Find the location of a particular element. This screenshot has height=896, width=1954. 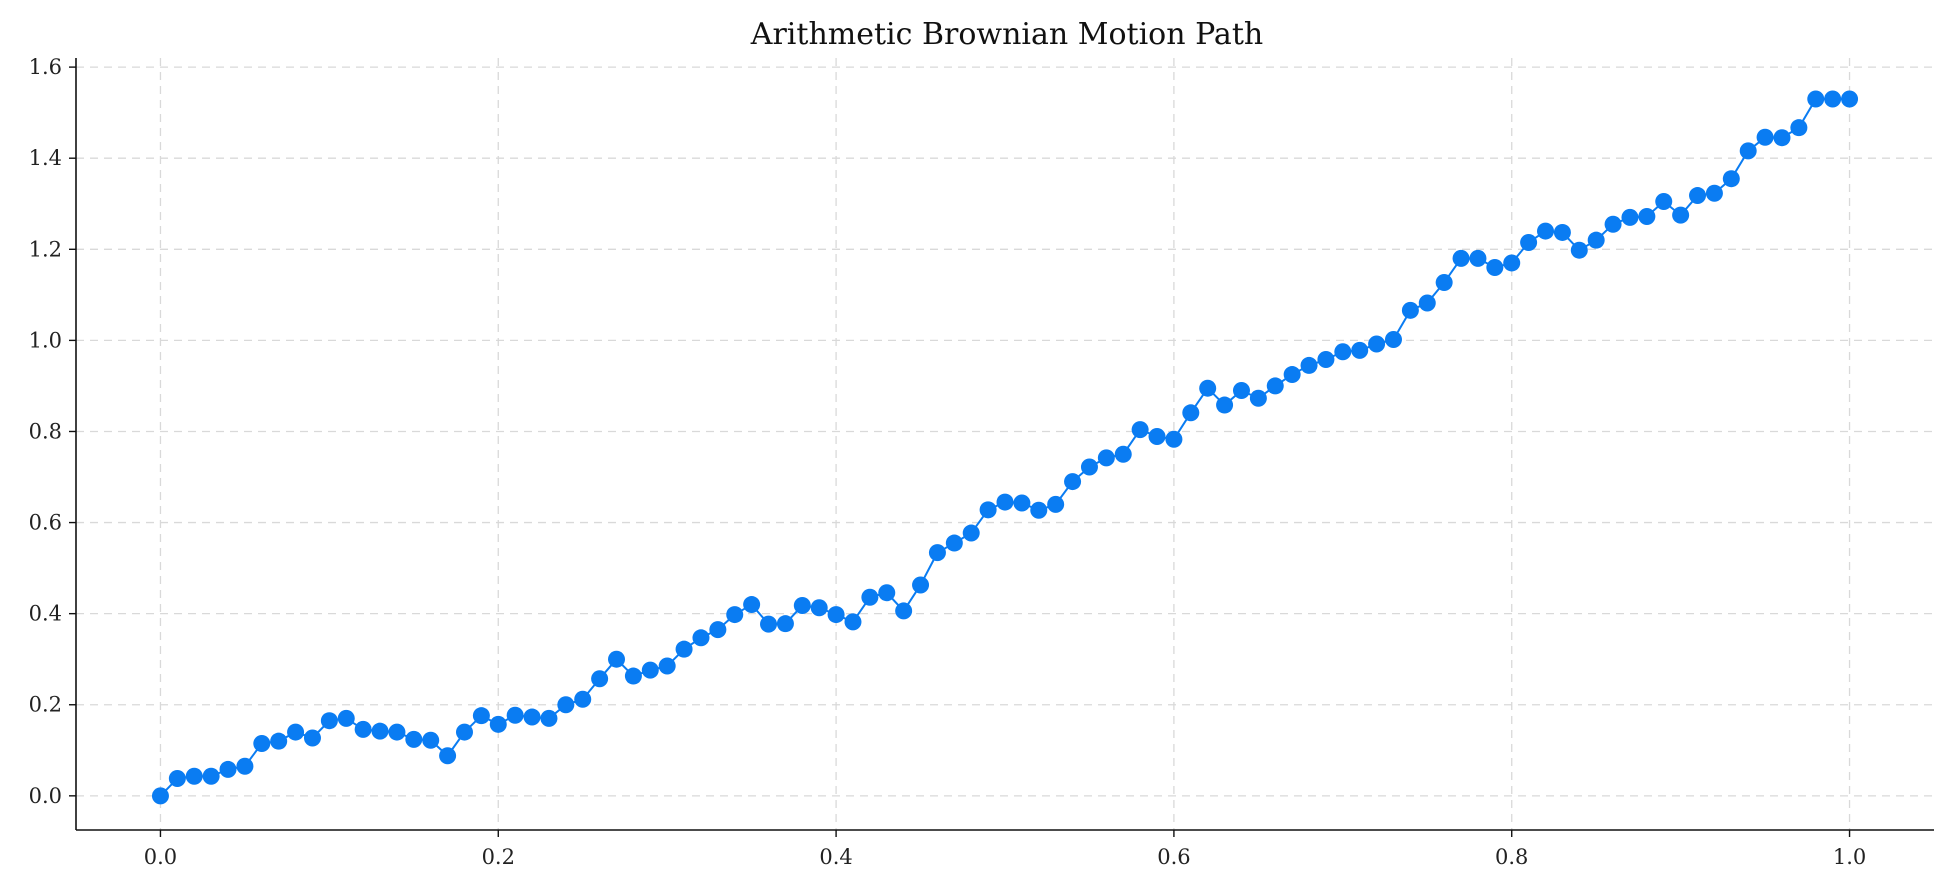

x-tick-label: 0.2 is located at coordinates (498, 857).